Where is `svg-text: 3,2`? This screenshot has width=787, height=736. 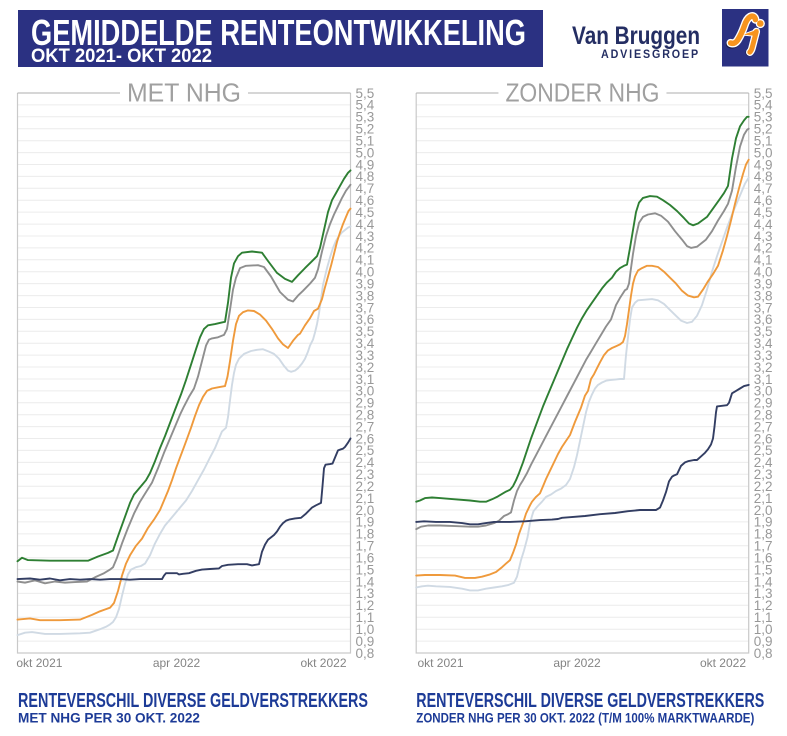
svg-text: 3,2 is located at coordinates (365, 367).